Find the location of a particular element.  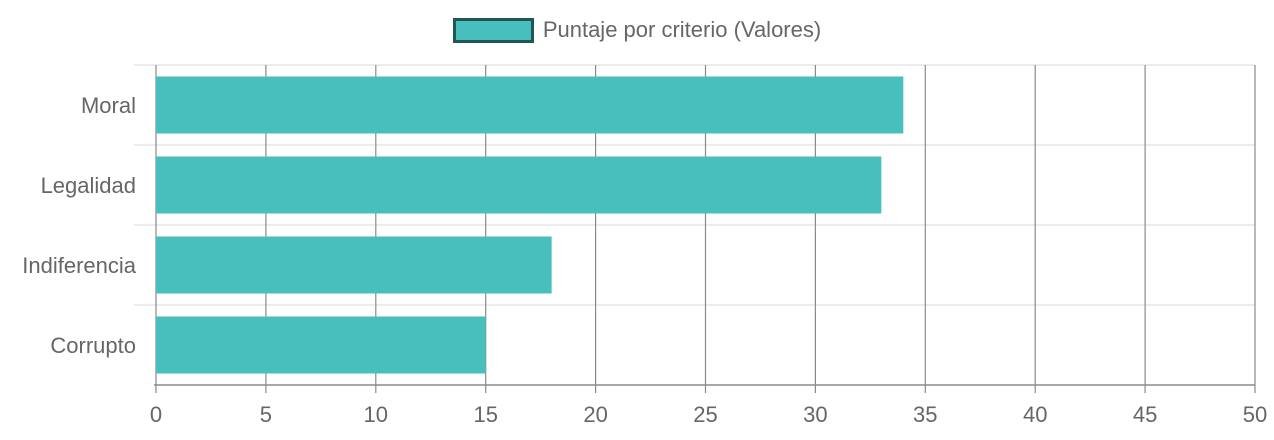

x-tick-label: 15 is located at coordinates (485, 414).